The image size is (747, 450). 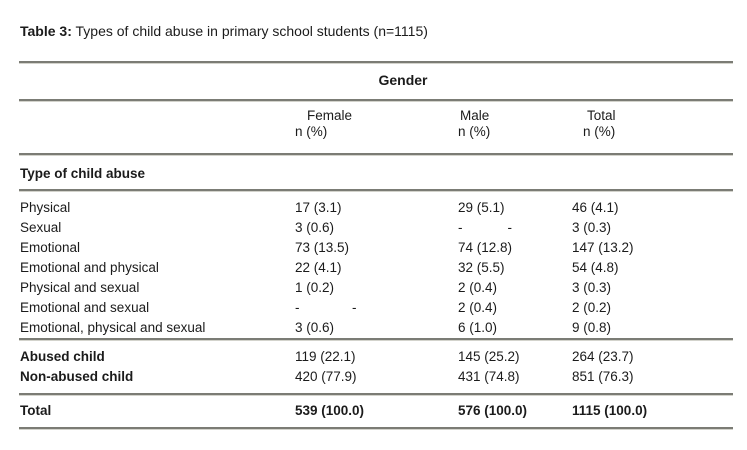 I want to click on table-row: Physical 17 (3.1) 29 (5.1) 46 (4.1), so click(x=376, y=205).